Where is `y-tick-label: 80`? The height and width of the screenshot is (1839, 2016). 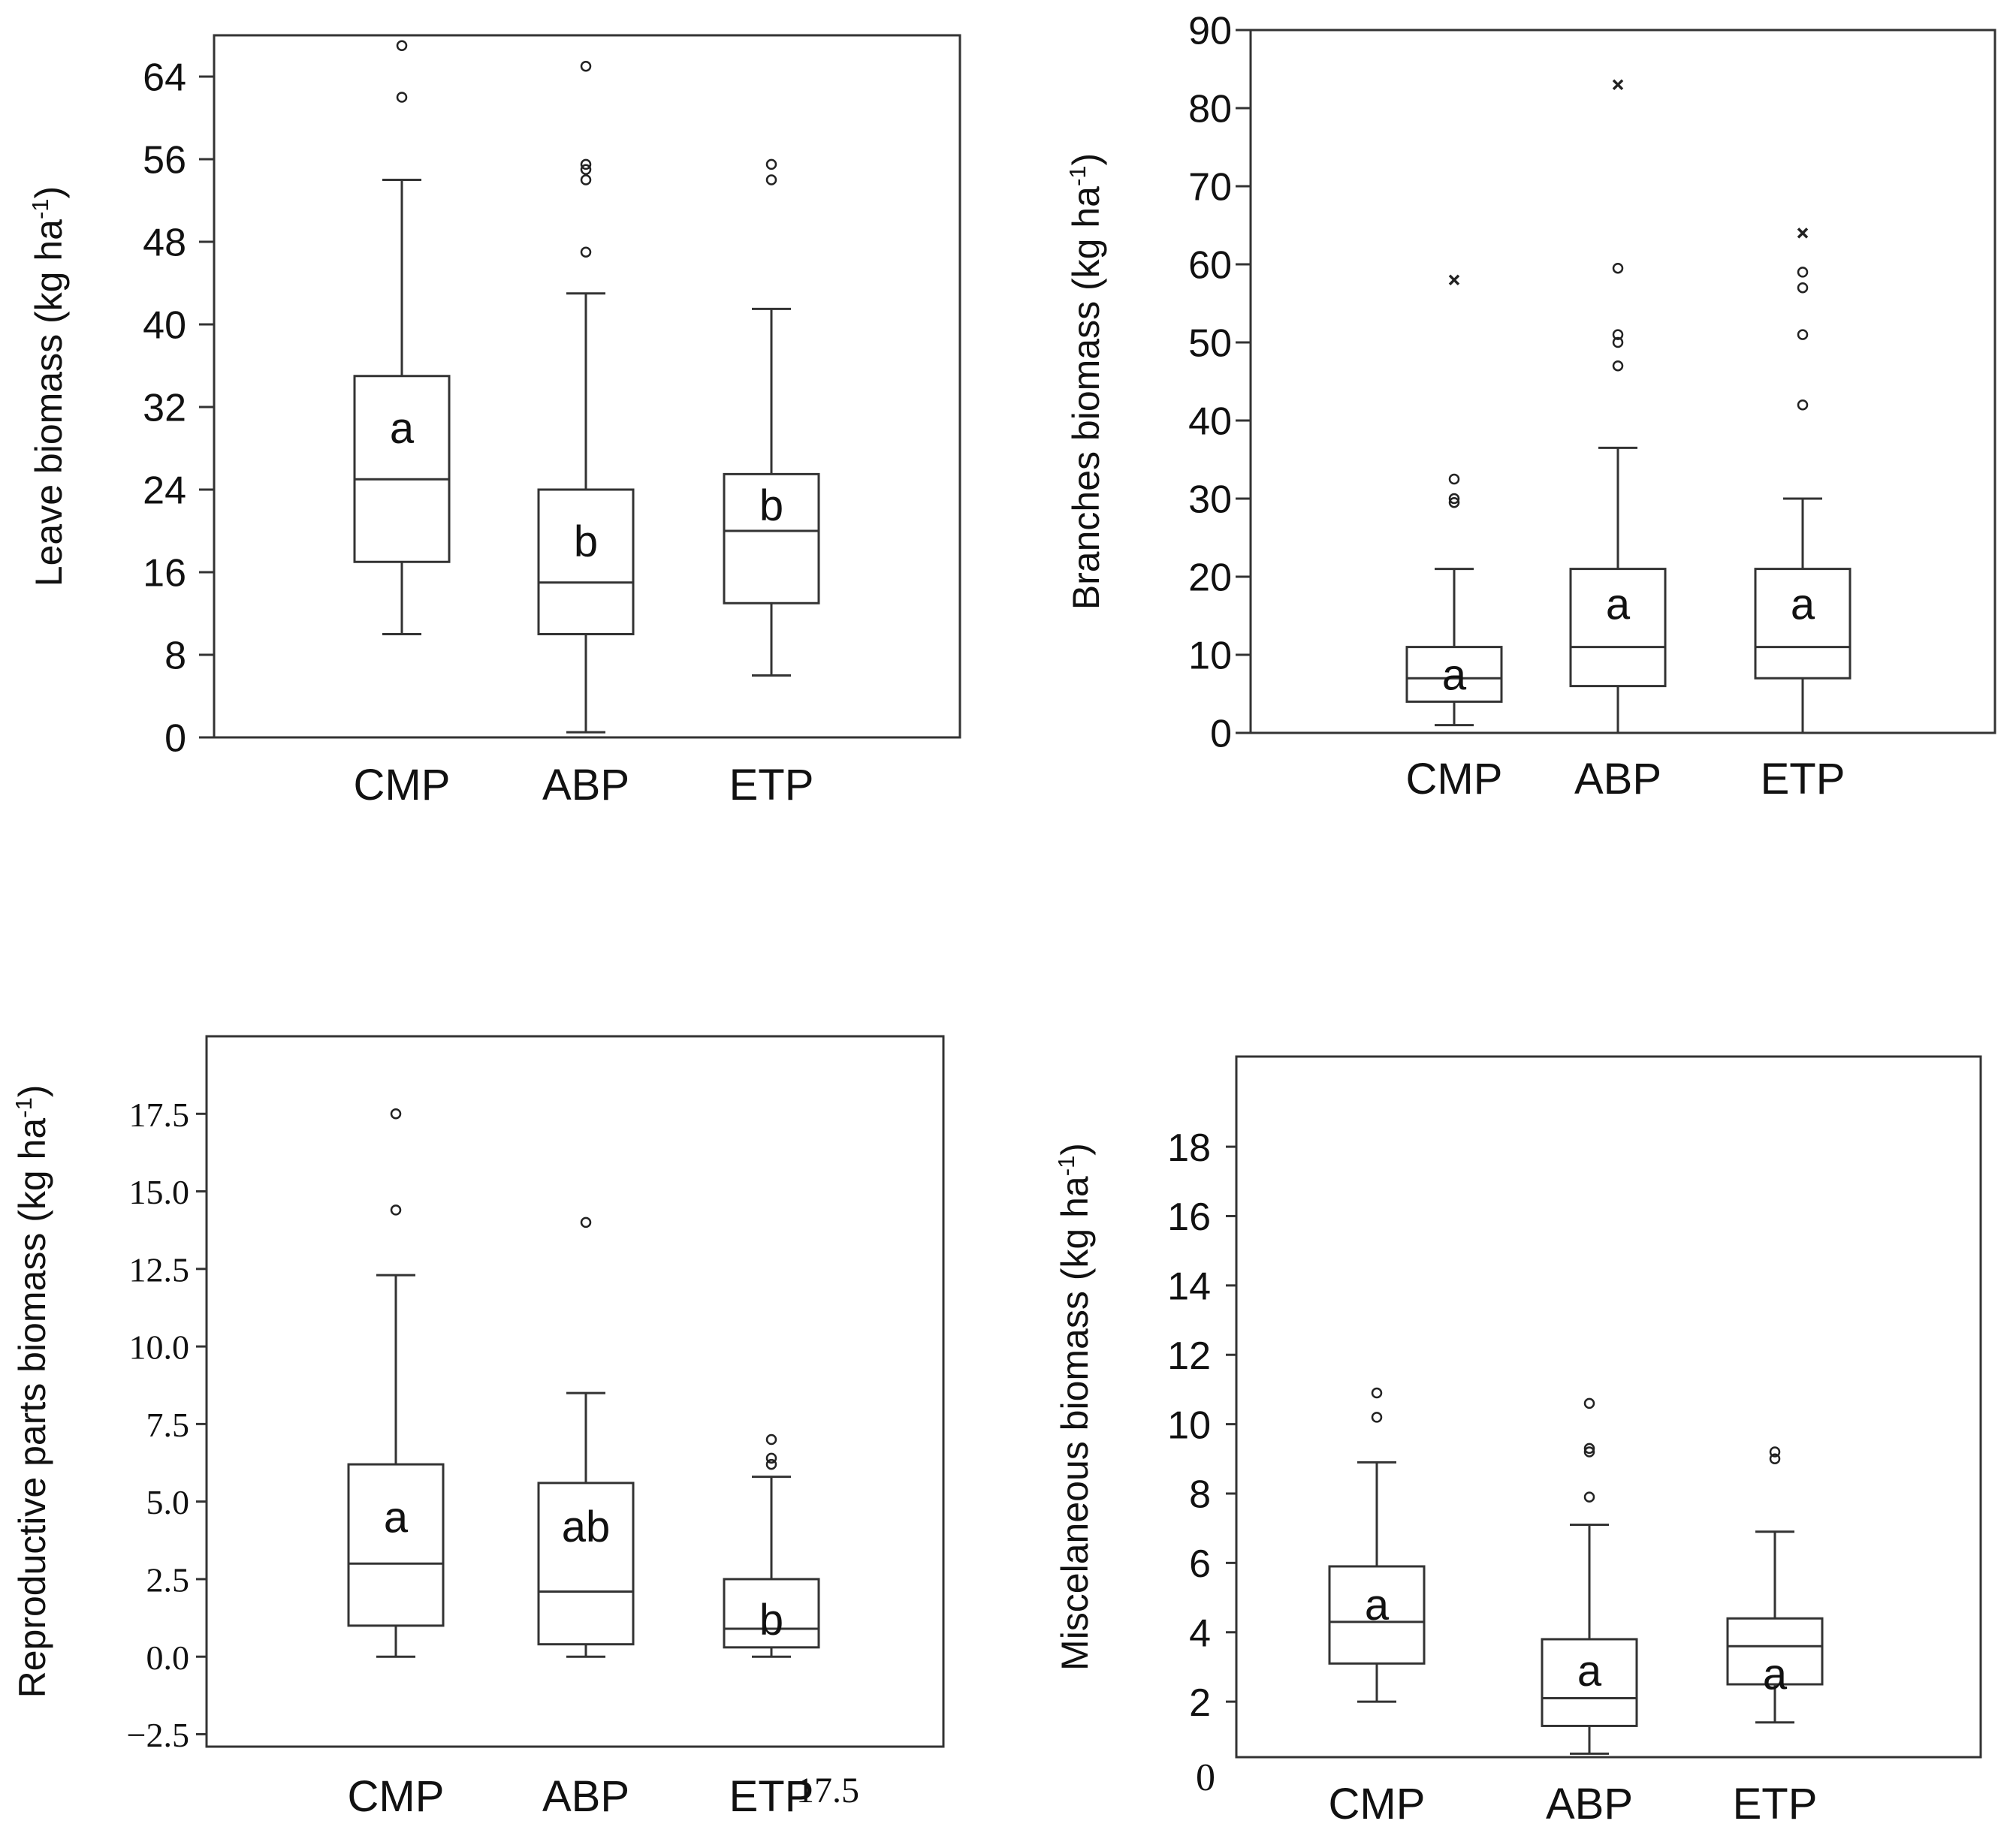
y-tick-label: 80 is located at coordinates (1210, 109).